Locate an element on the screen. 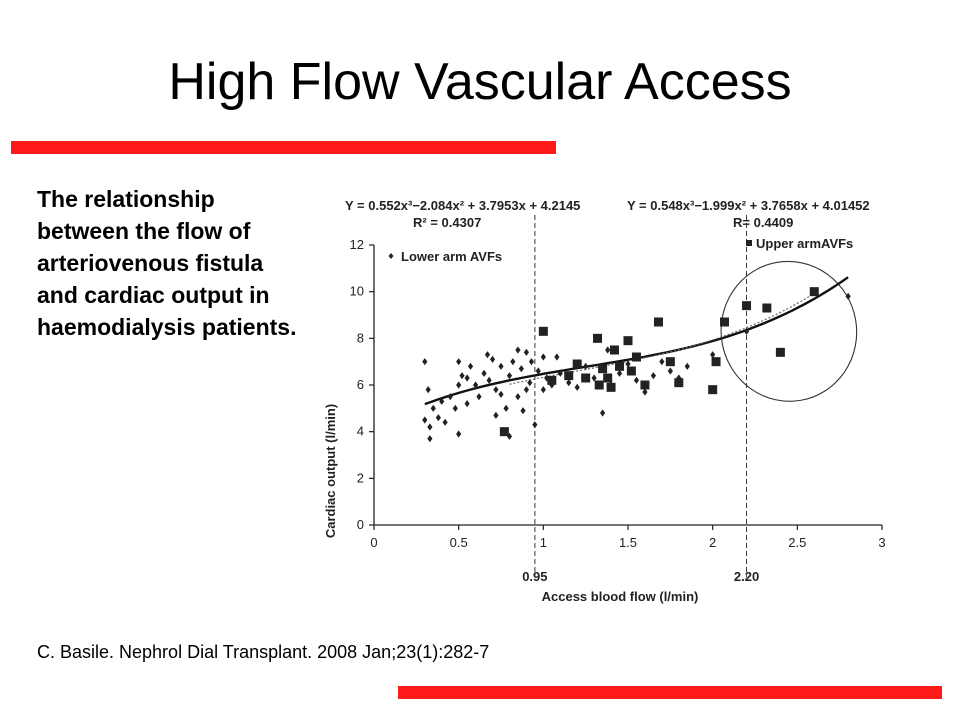 Image resolution: width=960 pixels, height=720 pixels. x-tick-label: 0.5 is located at coordinates (459, 542).